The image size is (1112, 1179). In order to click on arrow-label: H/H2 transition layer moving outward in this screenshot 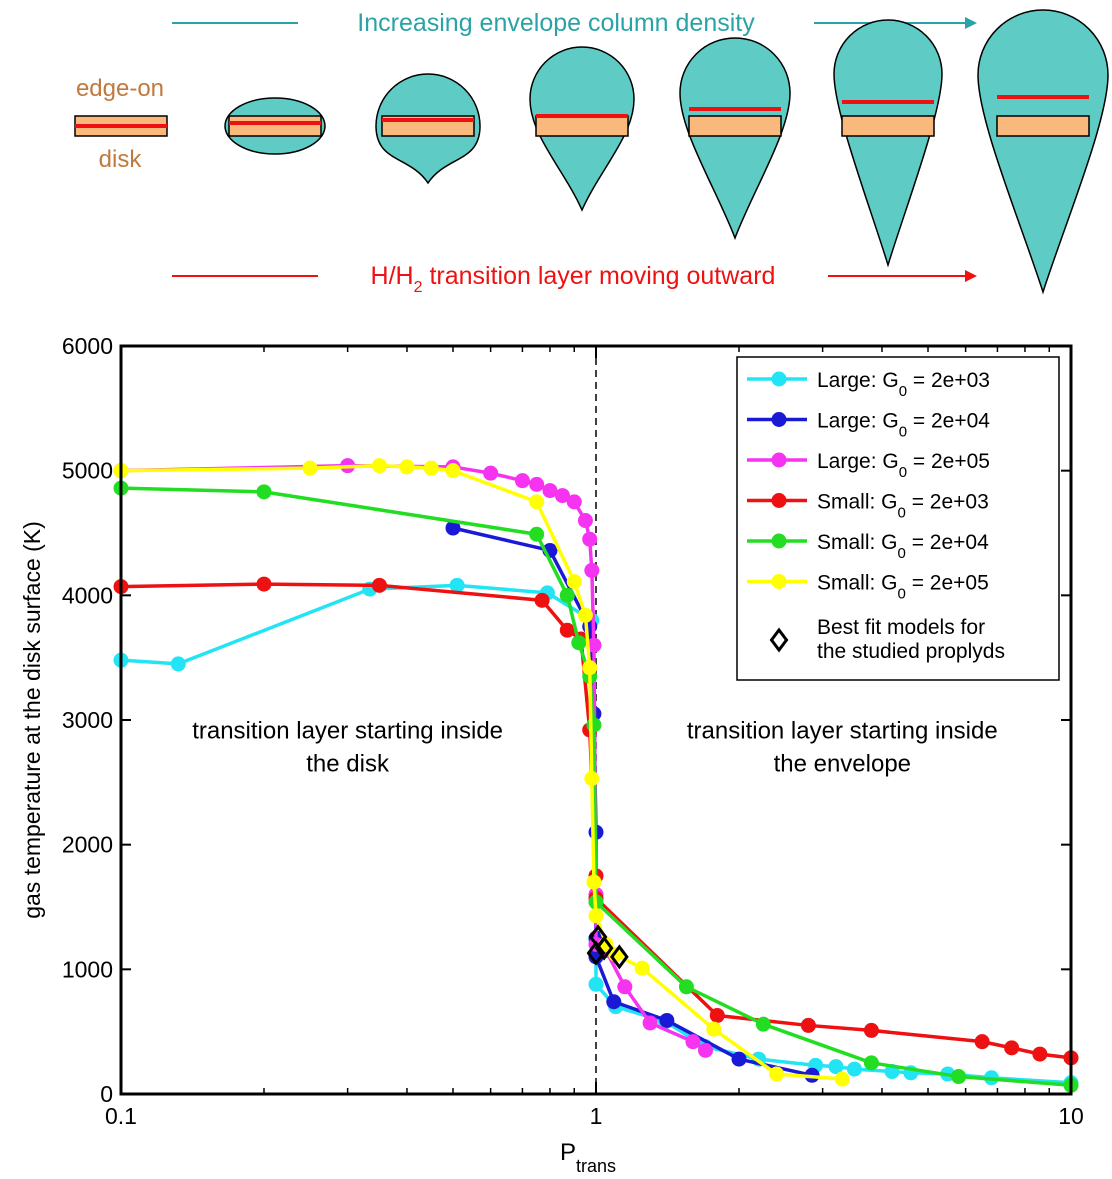, I will do `click(573, 279)`.